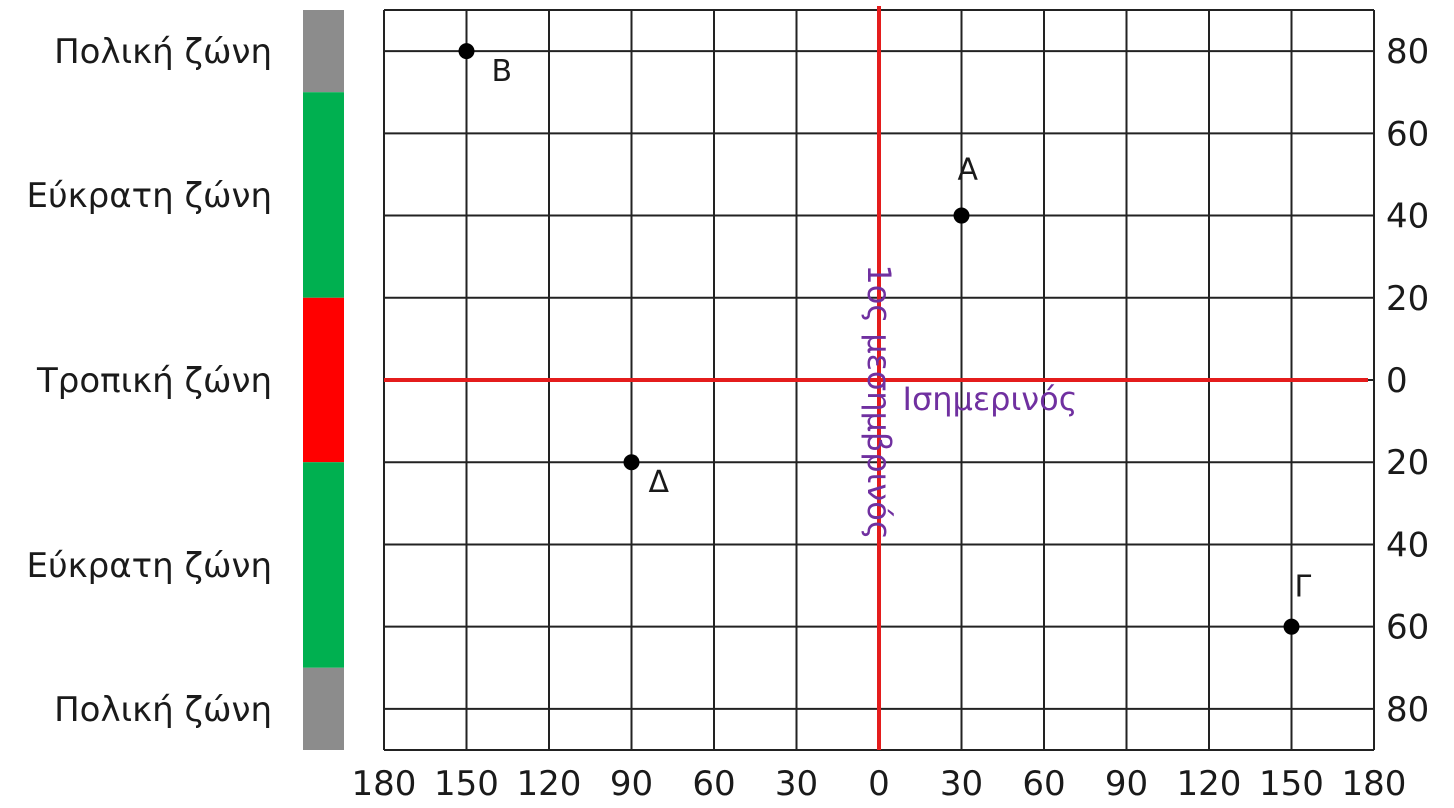 The height and width of the screenshot is (808, 1454). Describe the element at coordinates (323, 708) in the screenshot. I see `zone-bar-south-polar` at that location.